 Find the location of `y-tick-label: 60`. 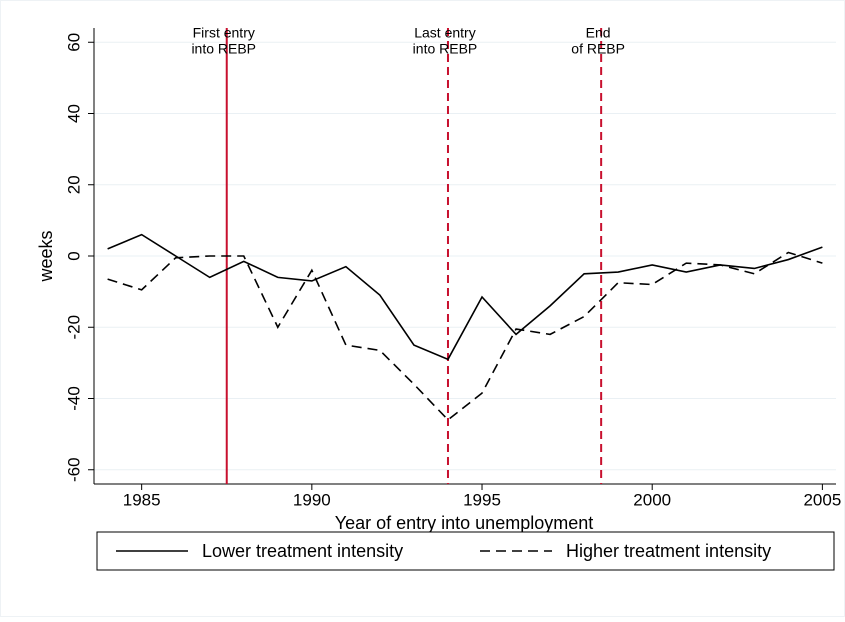

y-tick-label: 60 is located at coordinates (73, 42).